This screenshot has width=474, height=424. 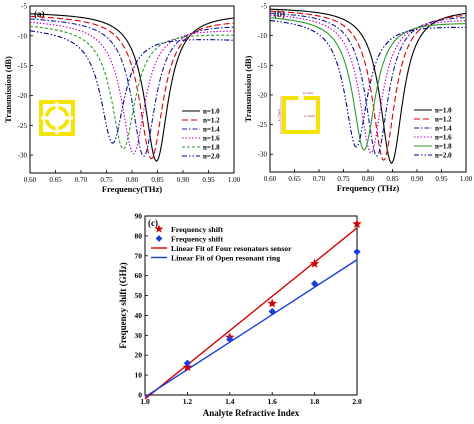 I want to click on x-tick-label: 1.0, so click(x=145, y=401).